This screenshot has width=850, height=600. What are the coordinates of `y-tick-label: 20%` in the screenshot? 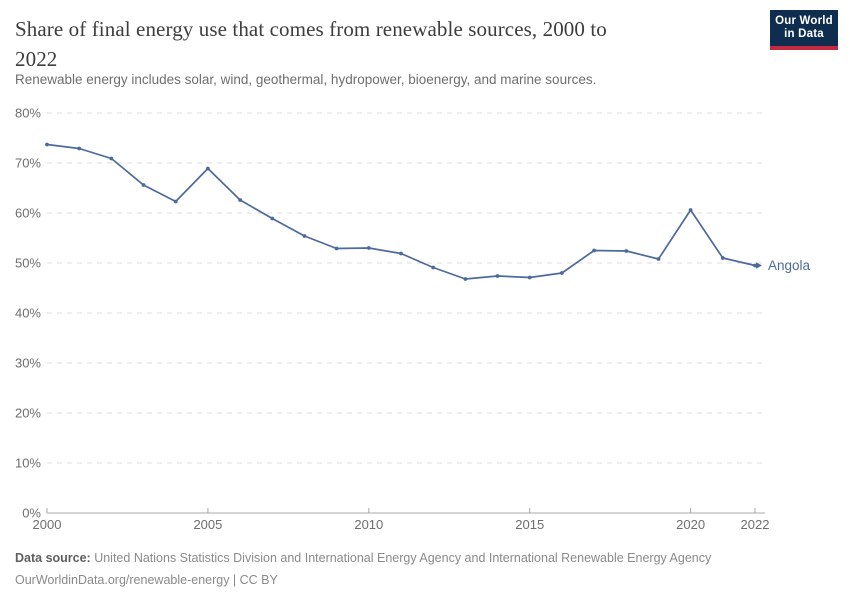 It's located at (28, 413).